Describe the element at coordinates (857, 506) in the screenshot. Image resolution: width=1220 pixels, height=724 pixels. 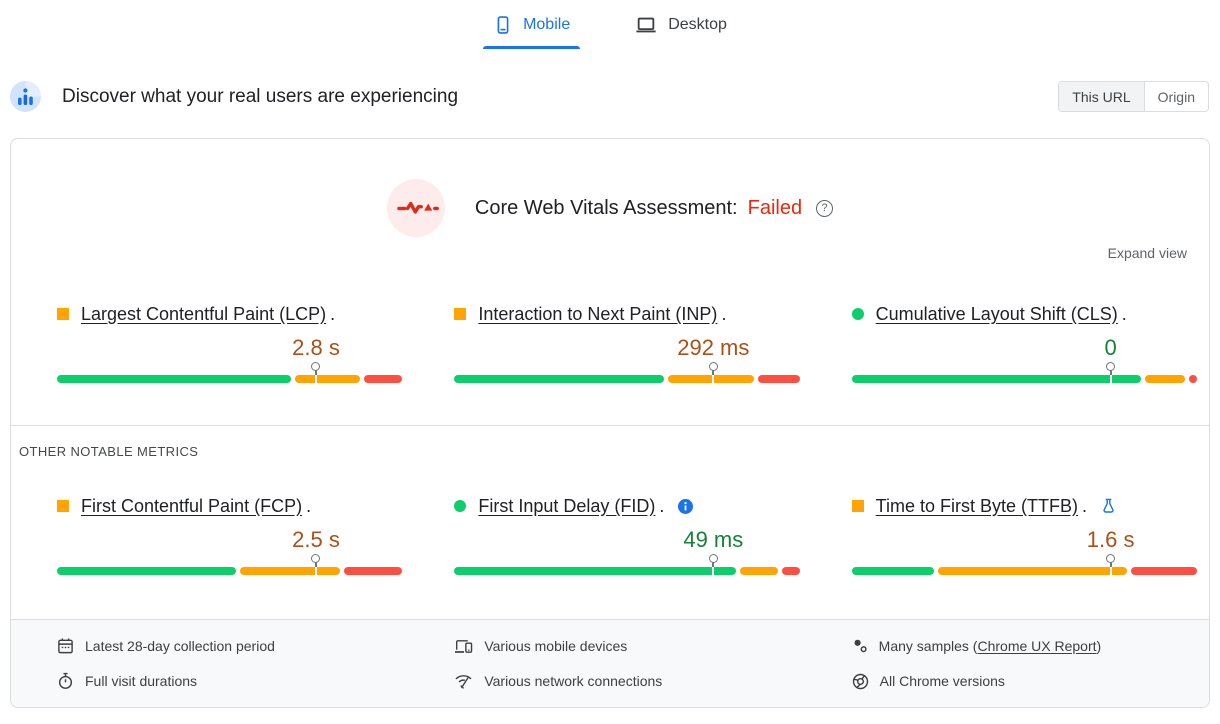
I see `ttfb-status-bullet` at that location.